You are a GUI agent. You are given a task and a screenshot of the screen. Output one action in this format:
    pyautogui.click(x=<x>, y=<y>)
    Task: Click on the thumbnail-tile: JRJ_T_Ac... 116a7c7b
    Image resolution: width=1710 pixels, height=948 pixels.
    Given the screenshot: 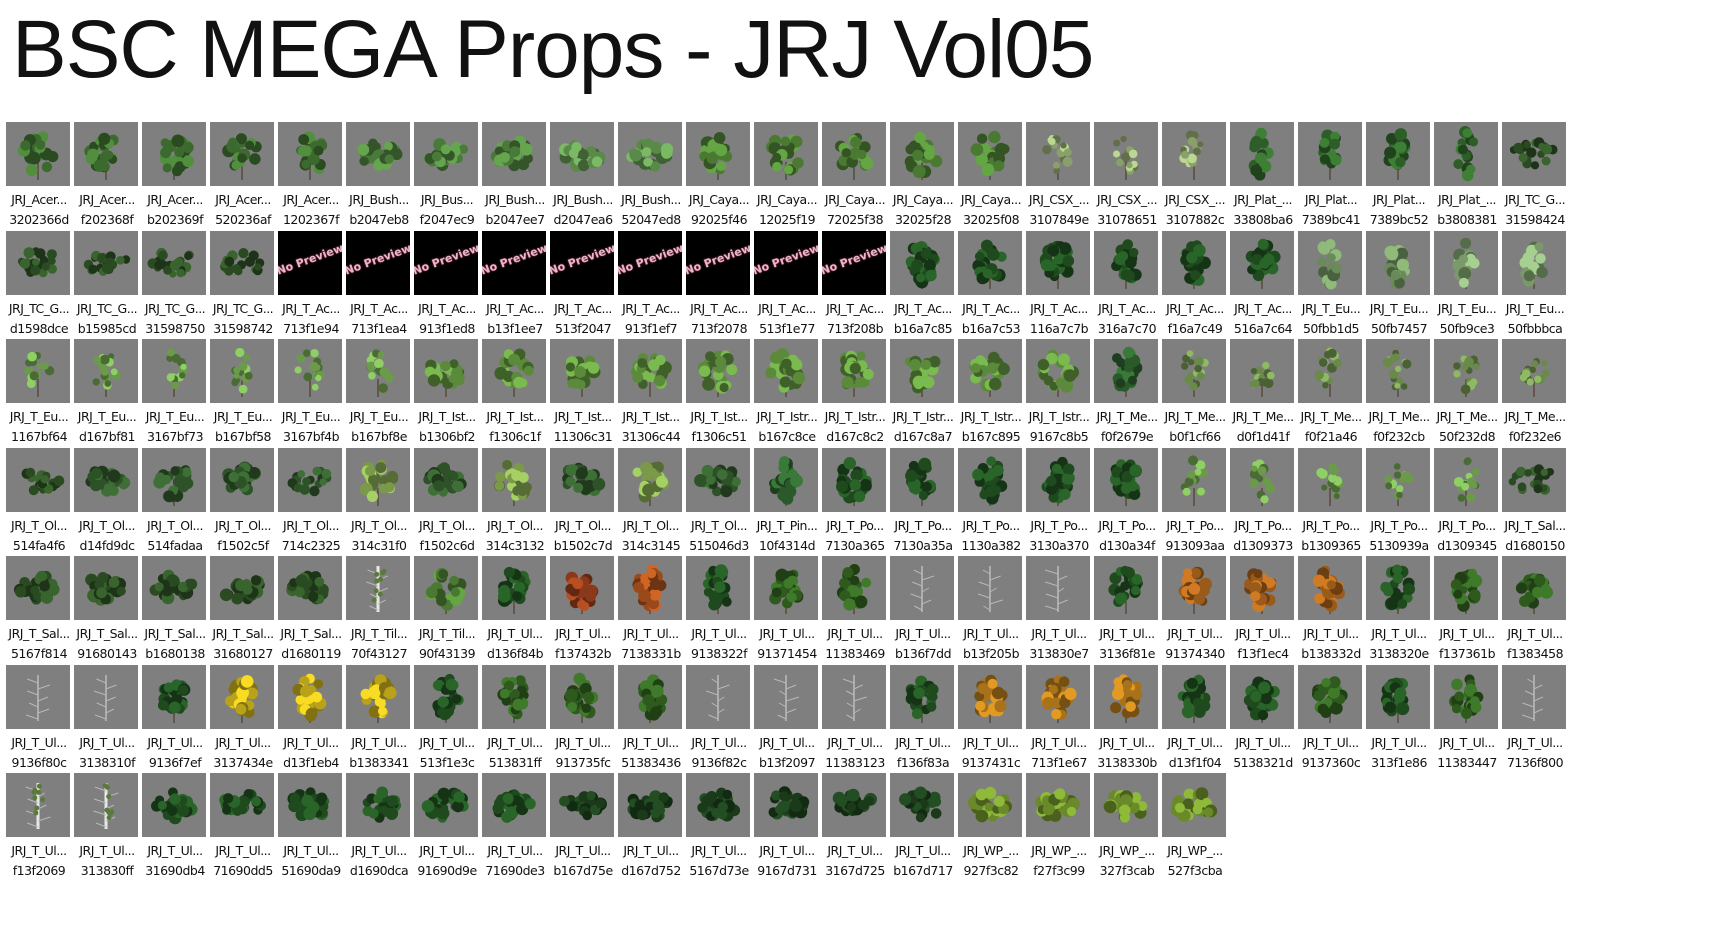 What is the action you would take?
    pyautogui.click(x=1059, y=288)
    